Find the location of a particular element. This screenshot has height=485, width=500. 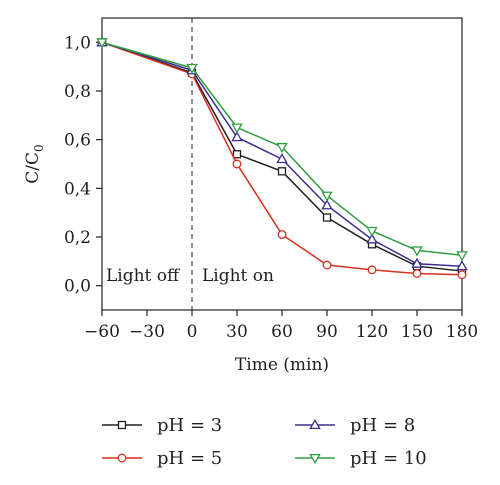

legend-label: pH = 10 is located at coordinates (388, 458).